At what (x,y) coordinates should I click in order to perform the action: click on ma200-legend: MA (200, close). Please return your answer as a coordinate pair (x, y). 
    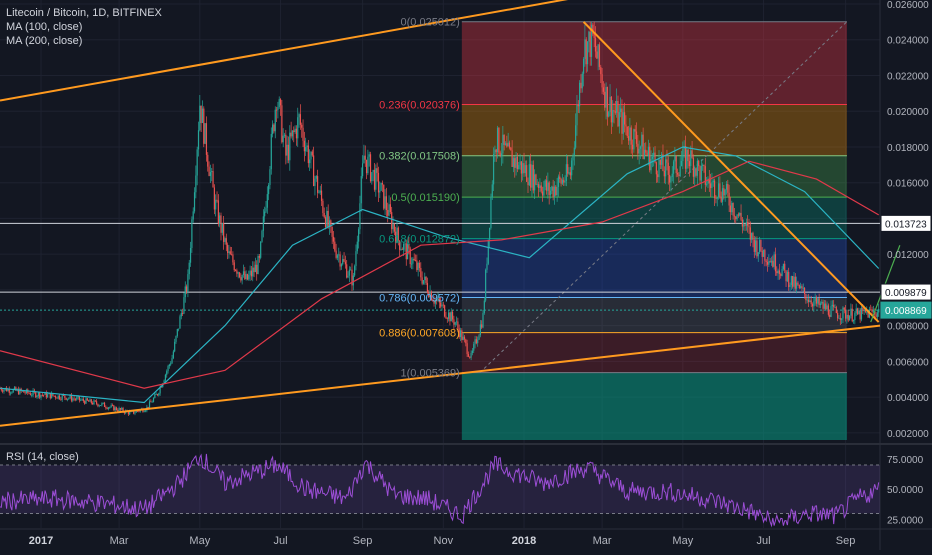
    Looking at the image, I should click on (44, 41).